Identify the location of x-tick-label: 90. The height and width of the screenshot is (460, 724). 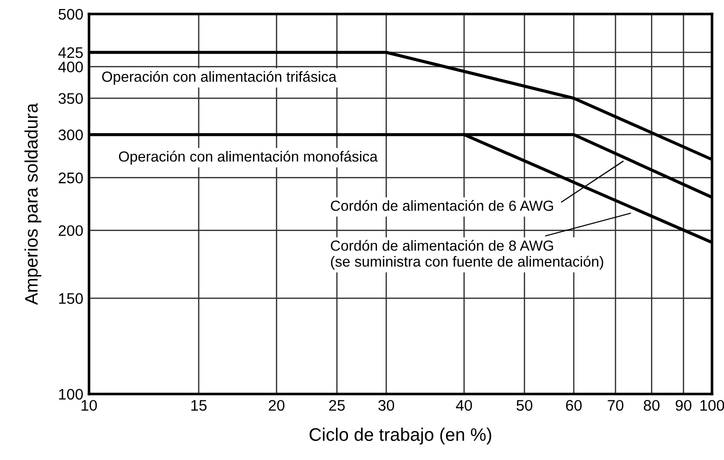
(684, 405).